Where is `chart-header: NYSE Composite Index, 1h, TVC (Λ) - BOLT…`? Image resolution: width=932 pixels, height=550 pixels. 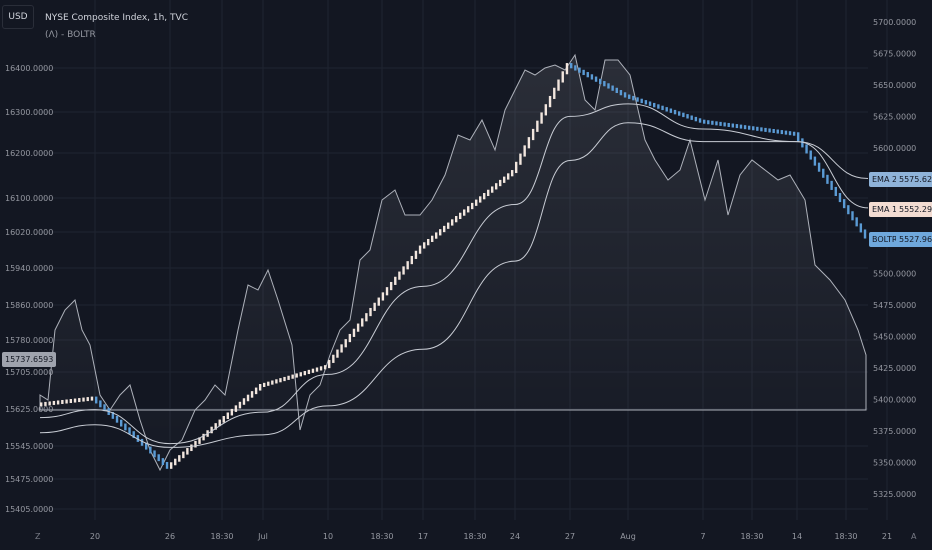 chart-header: NYSE Composite Index, 1h, TVC (Λ) - BOLT… is located at coordinates (116, 27).